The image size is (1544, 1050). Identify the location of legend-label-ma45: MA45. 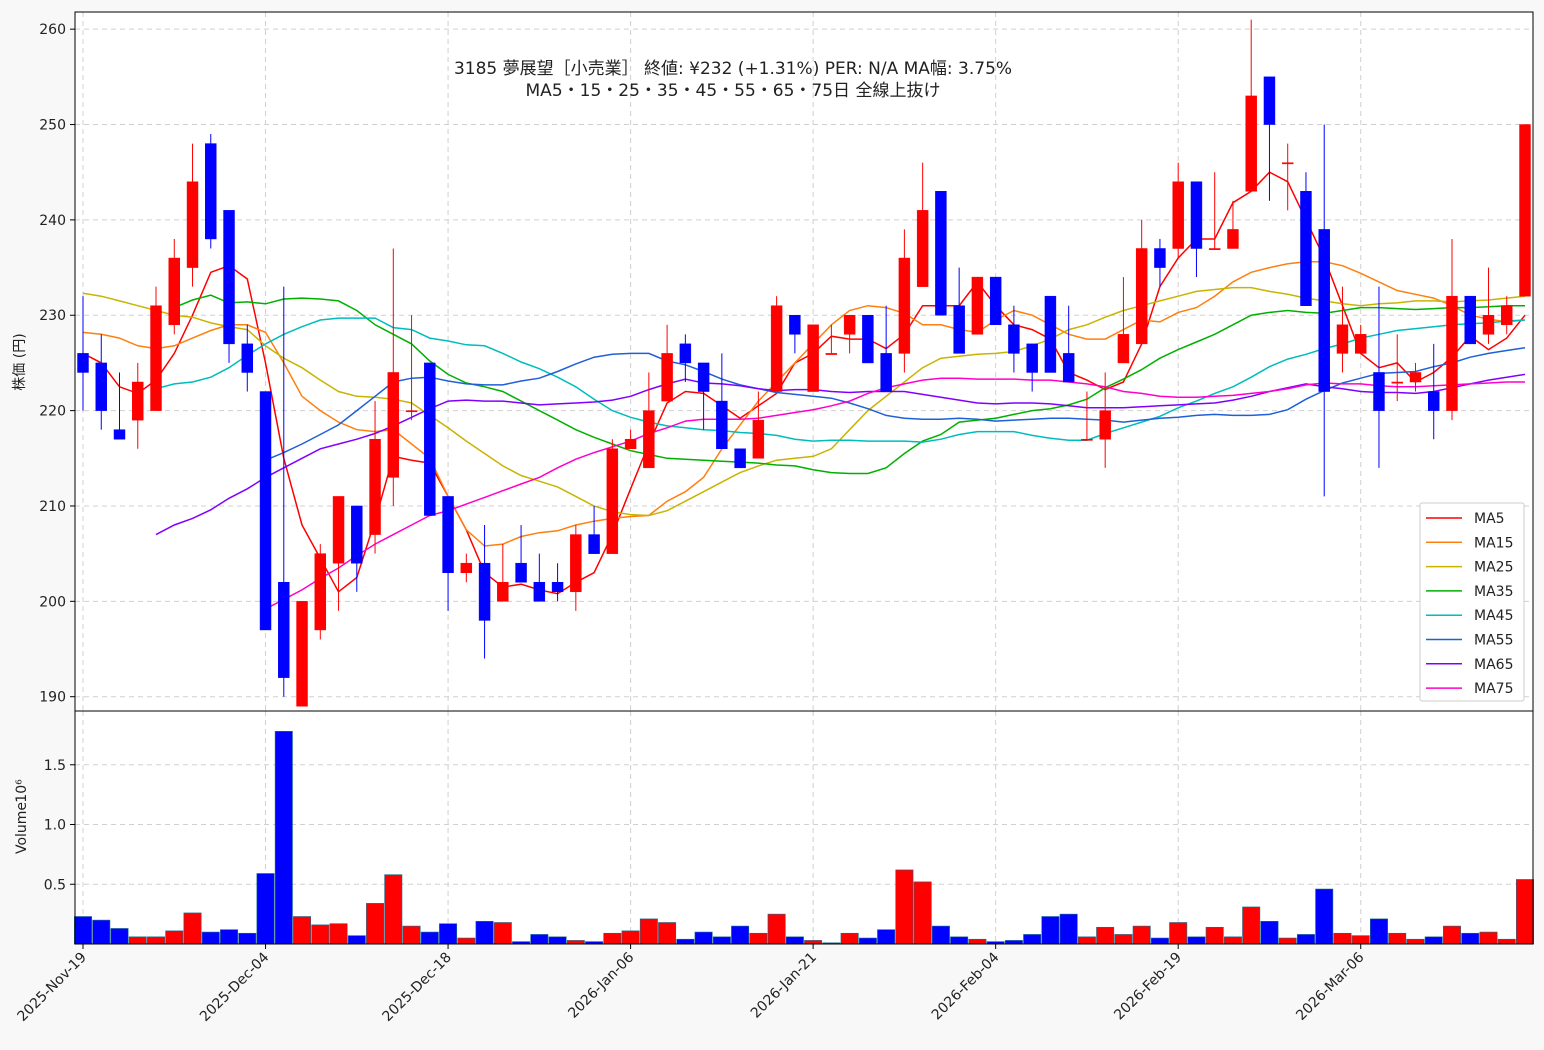
(1493, 616).